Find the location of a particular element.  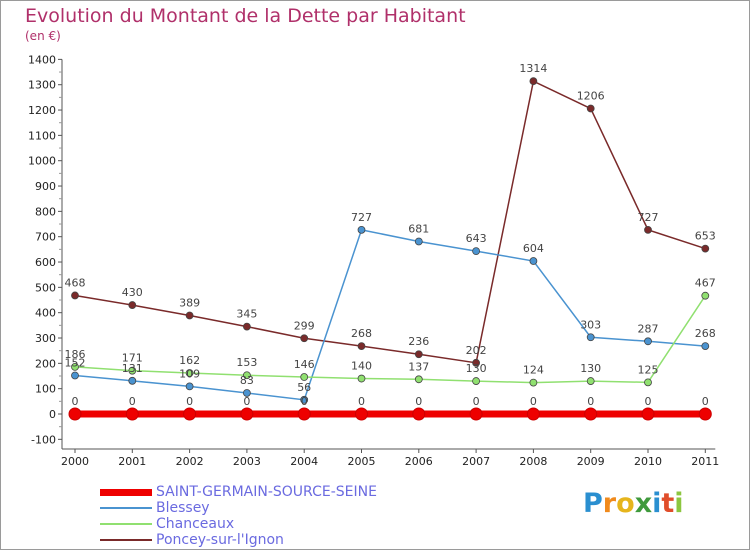

logo-letter: r is located at coordinates (609, 503).